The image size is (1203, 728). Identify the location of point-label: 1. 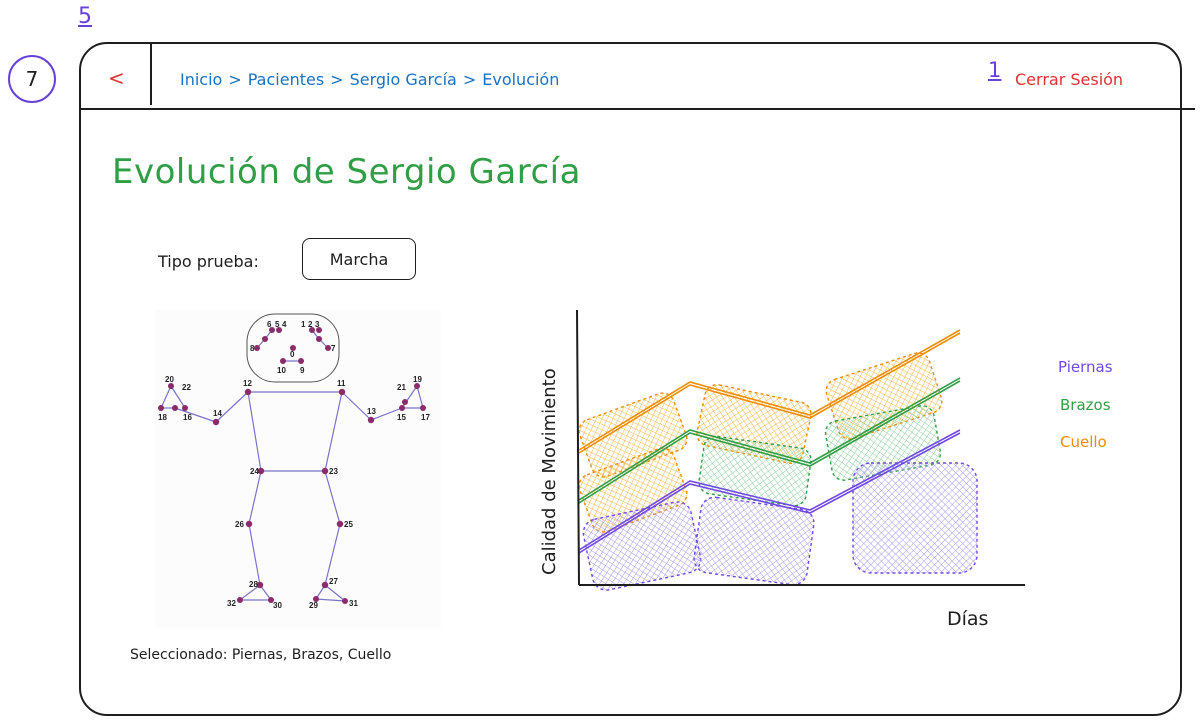
(303, 324).